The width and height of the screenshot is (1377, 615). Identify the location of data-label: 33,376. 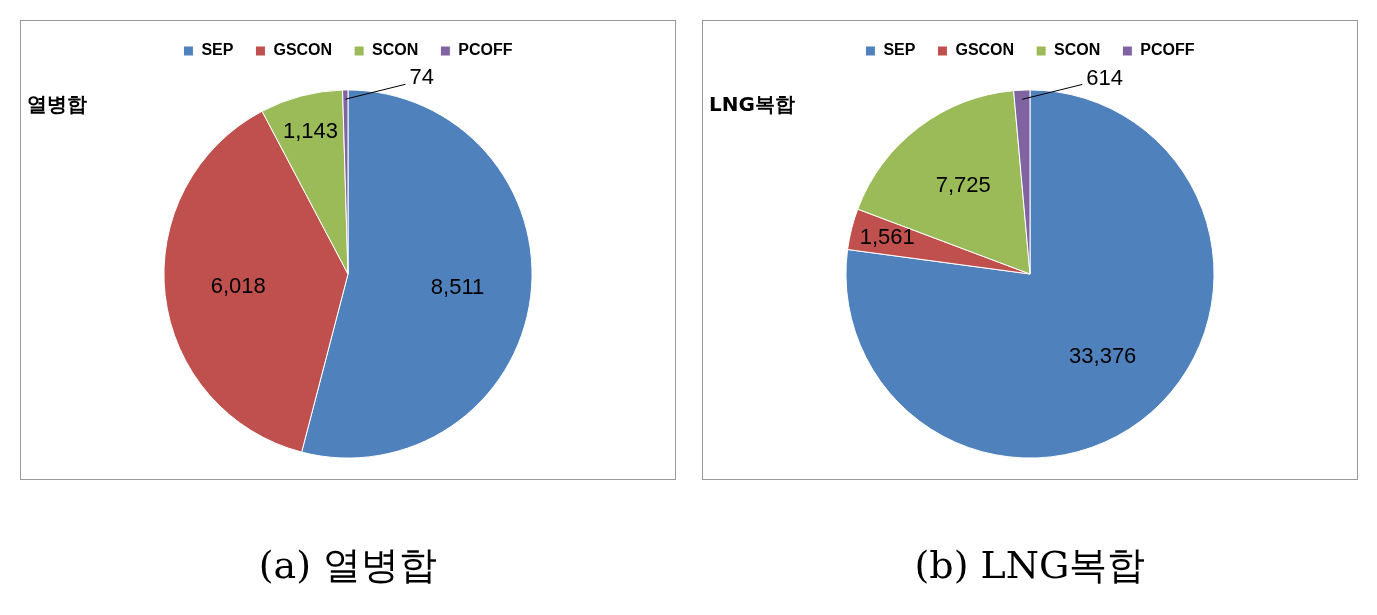
(1103, 356).